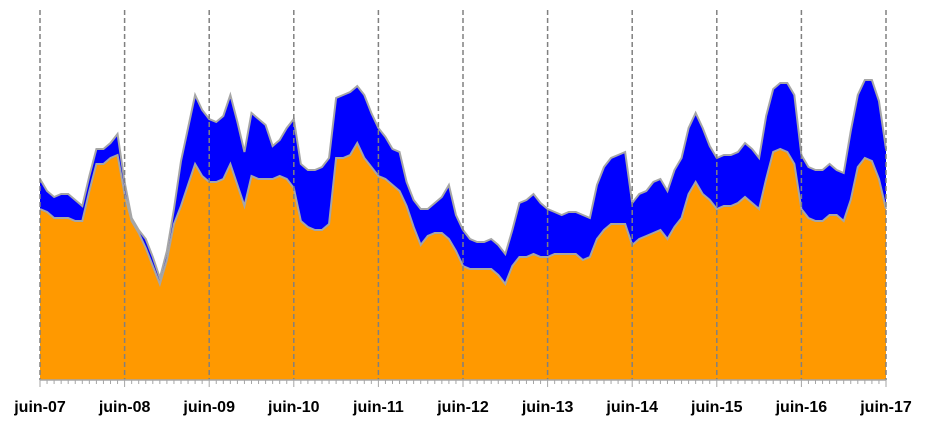  What do you see at coordinates (208, 407) in the screenshot?
I see `x-tick-label: juin-09` at bounding box center [208, 407].